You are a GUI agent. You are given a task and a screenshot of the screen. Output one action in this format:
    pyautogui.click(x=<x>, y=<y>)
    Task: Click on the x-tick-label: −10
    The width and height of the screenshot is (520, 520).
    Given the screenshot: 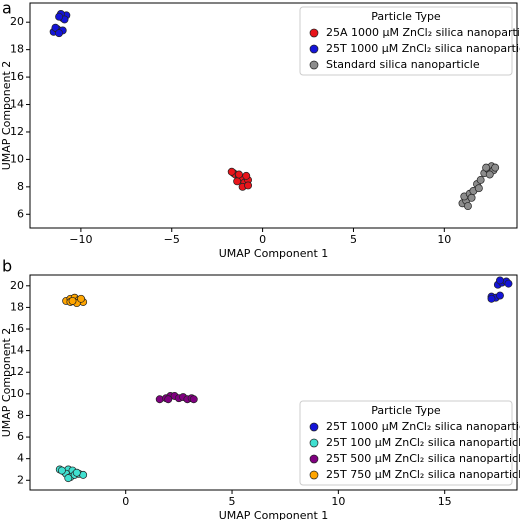 What is the action you would take?
    pyautogui.click(x=80, y=239)
    